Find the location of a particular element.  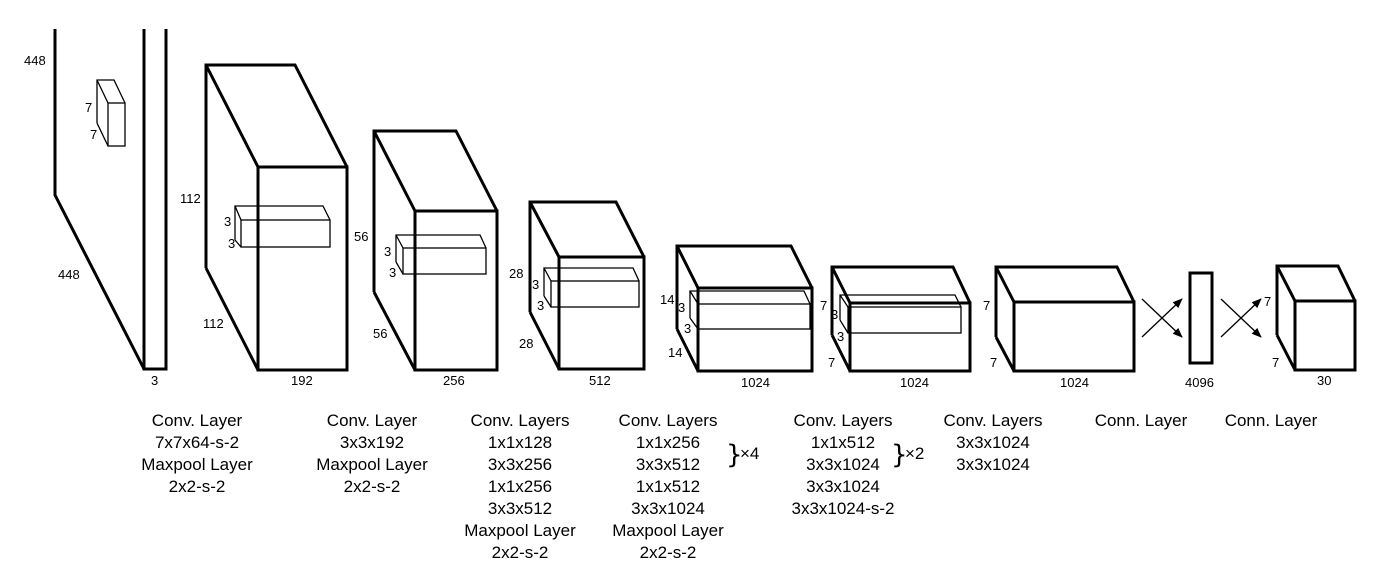

caption-line: 1x1x128 is located at coordinates (520, 442).